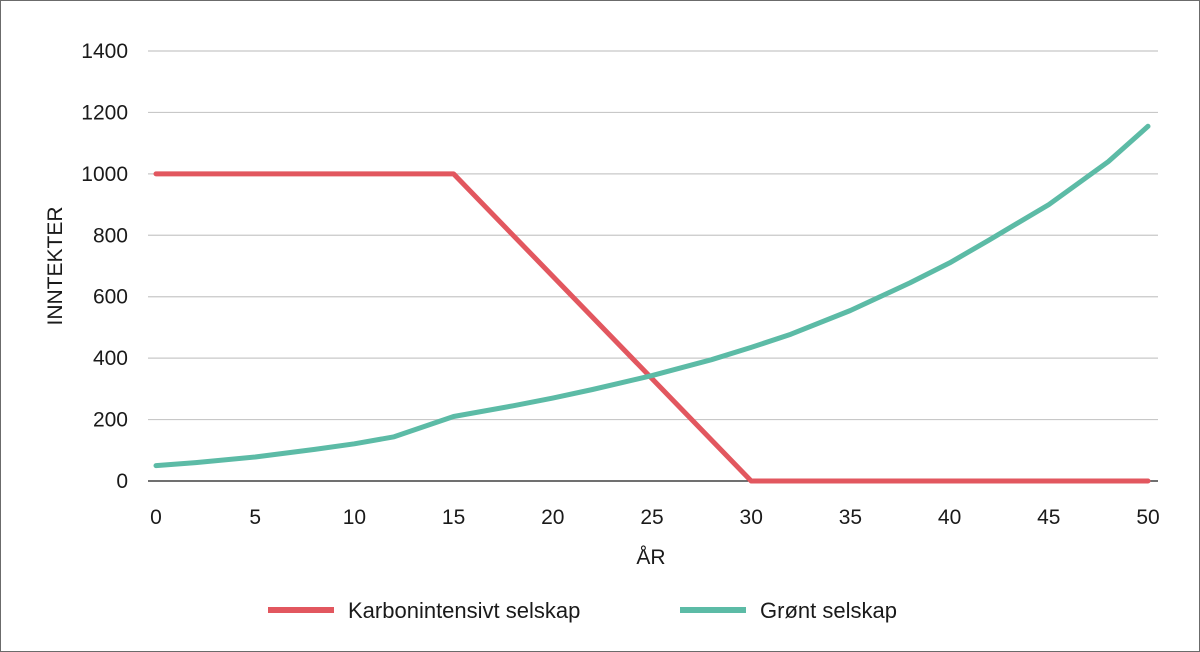 The height and width of the screenshot is (652, 1200). I want to click on y-tick-label: 1200, so click(104, 112).